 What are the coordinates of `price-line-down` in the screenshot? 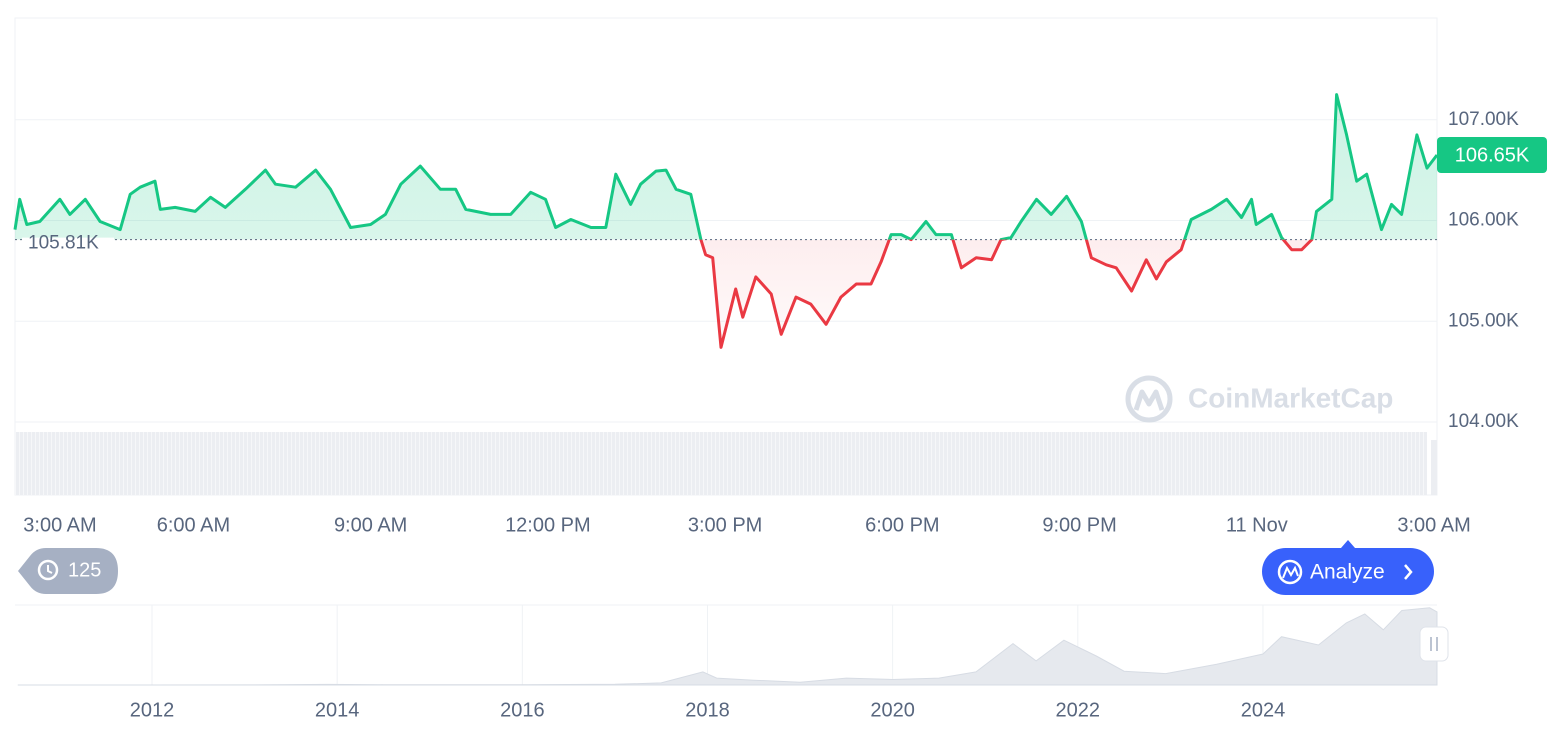 It's located at (1006, 294).